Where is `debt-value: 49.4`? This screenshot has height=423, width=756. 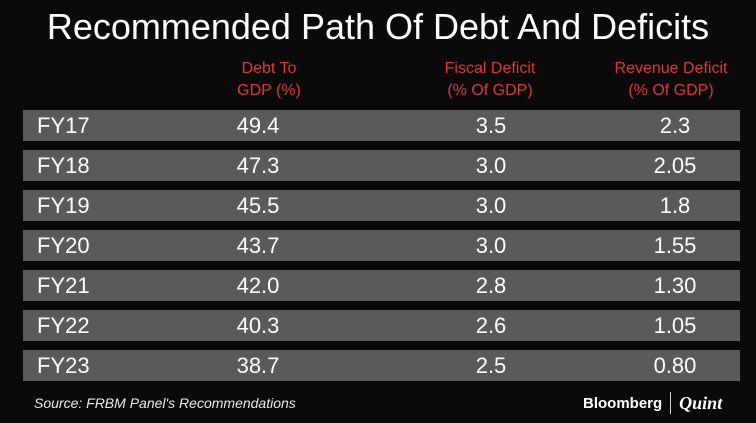
debt-value: 49.4 is located at coordinates (258, 125).